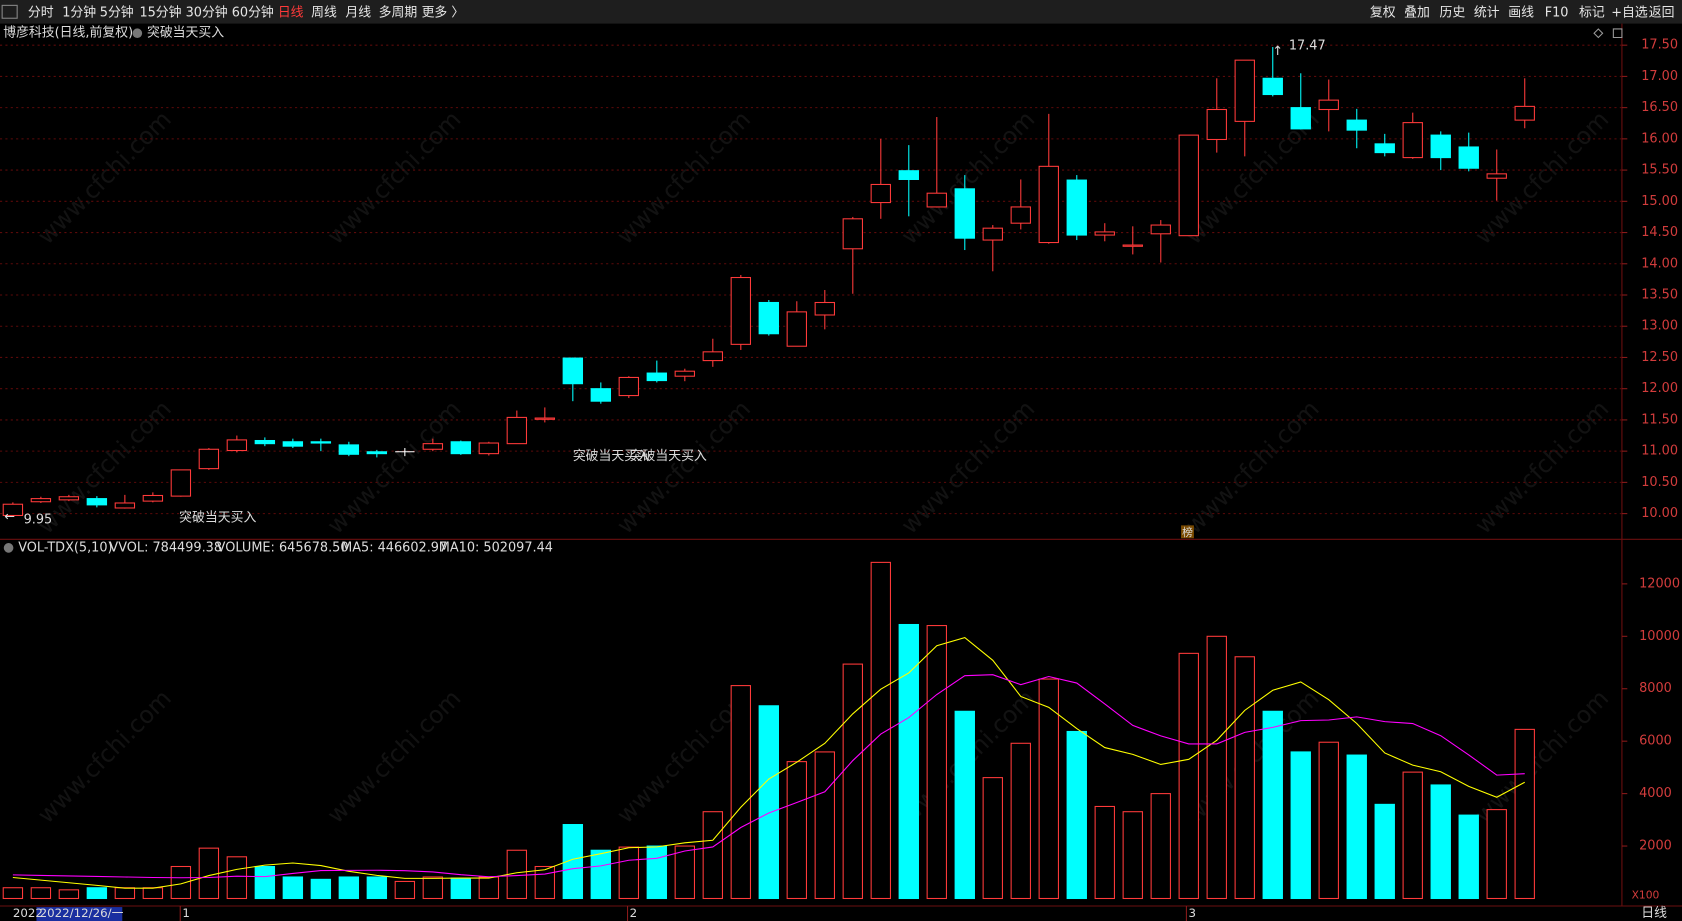  I want to click on high-label: 17.47, so click(1307, 45).